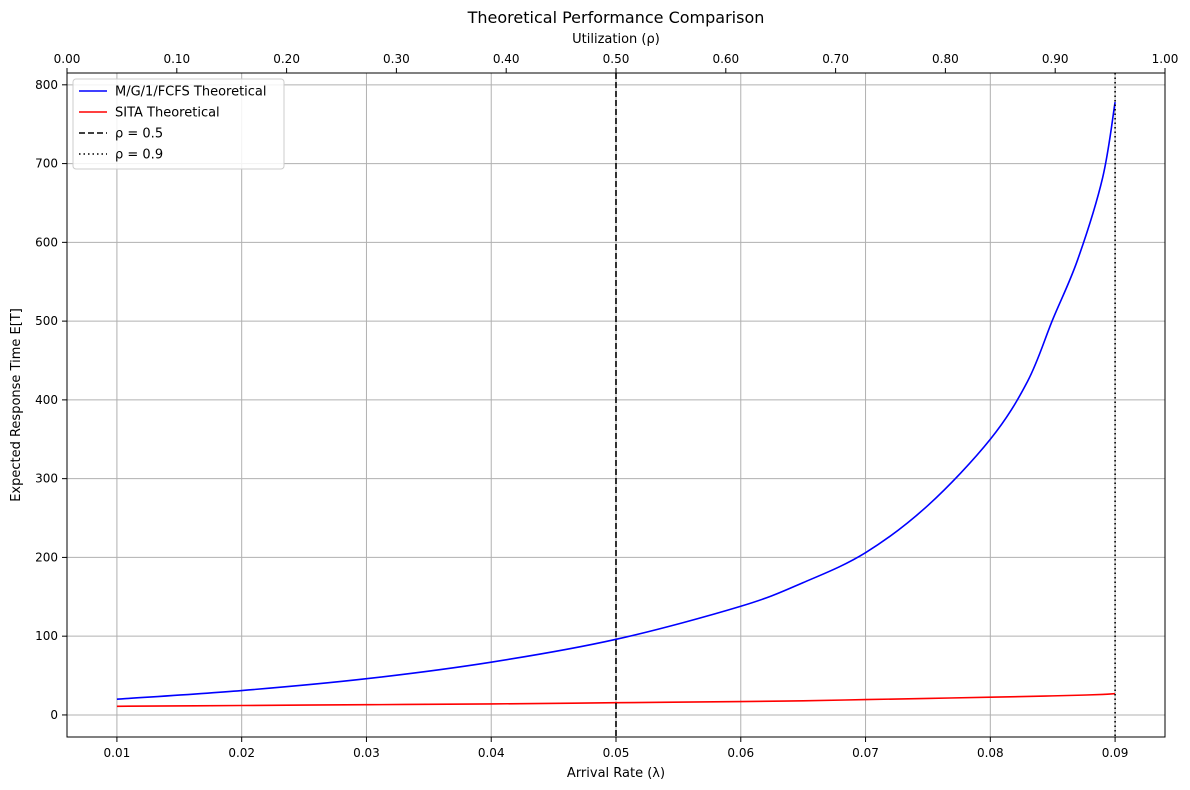 The image size is (1190, 790). I want to click on y-tick-label: 200, so click(46, 557).